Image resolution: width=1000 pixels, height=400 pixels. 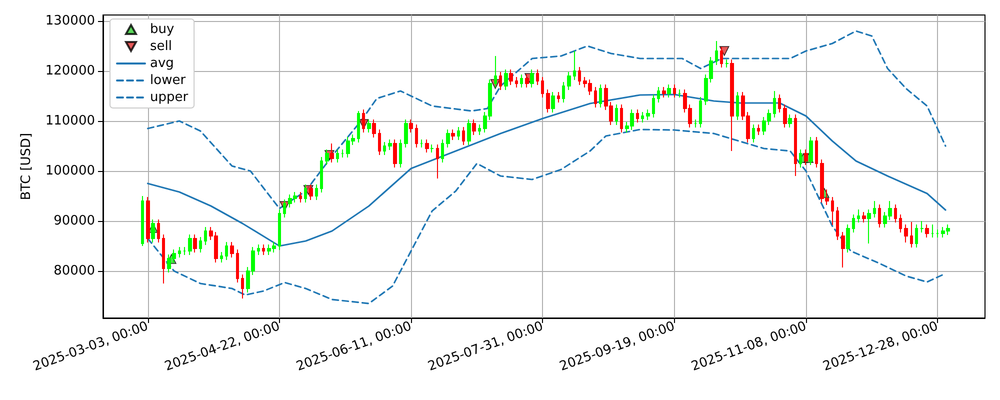 I want to click on y-tick-label: 100000, so click(x=70, y=171).